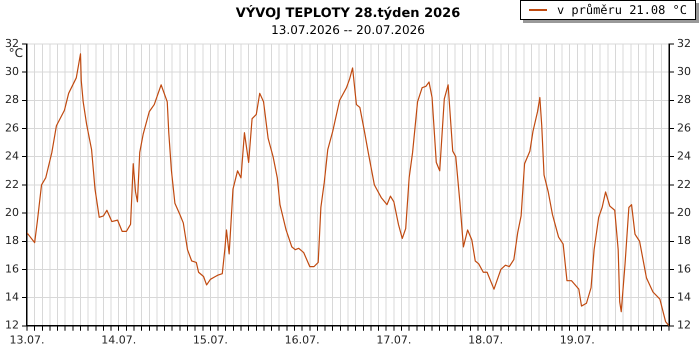  Describe the element at coordinates (11, 127) in the screenshot. I see `y-tick-label: 26` at that location.